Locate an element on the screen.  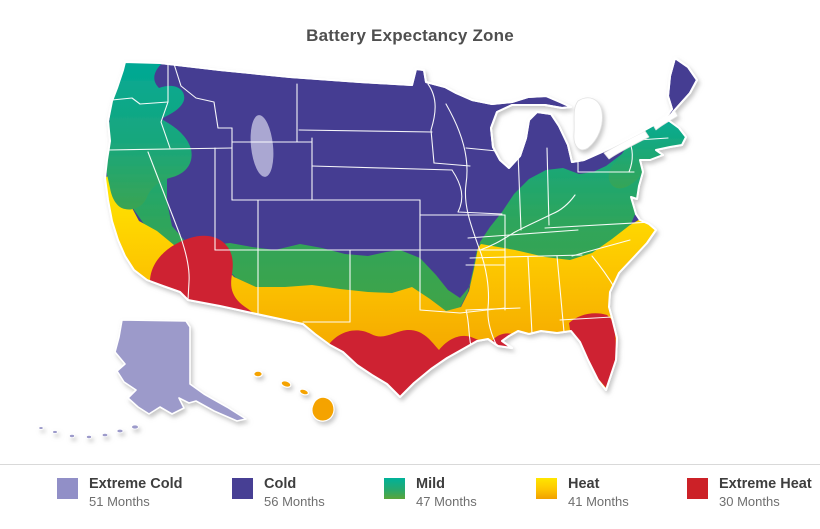
legend-item-cold: Cold 56 Months is located at coordinates (278, 493).